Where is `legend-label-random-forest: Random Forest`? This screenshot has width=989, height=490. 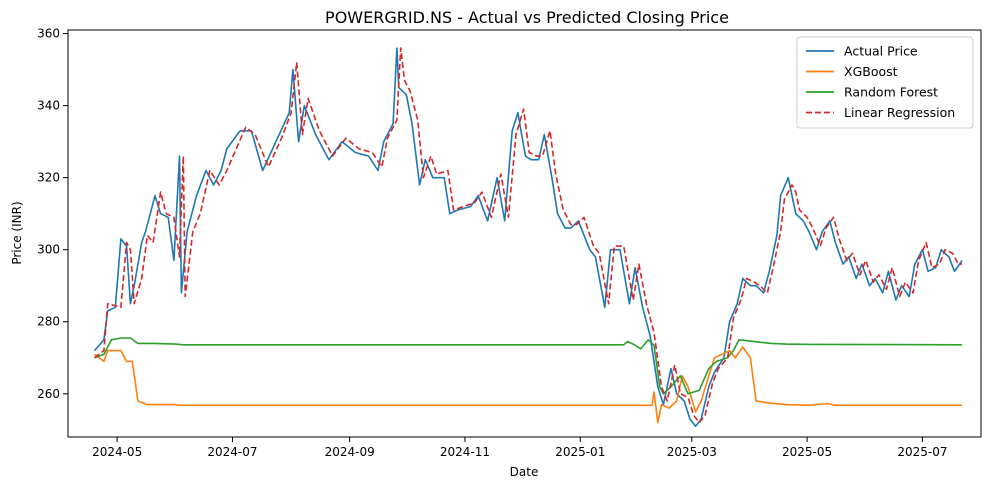
legend-label-random-forest: Random Forest is located at coordinates (891, 92).